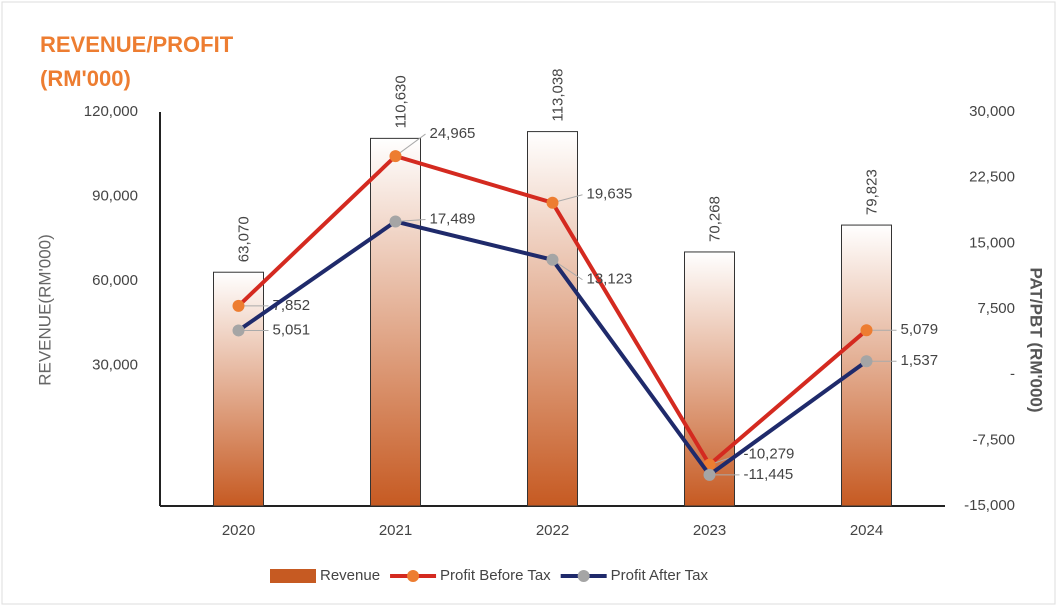 This screenshot has width=1057, height=606. What do you see at coordinates (85, 78) in the screenshot?
I see `chart-title: (RM'000)` at bounding box center [85, 78].